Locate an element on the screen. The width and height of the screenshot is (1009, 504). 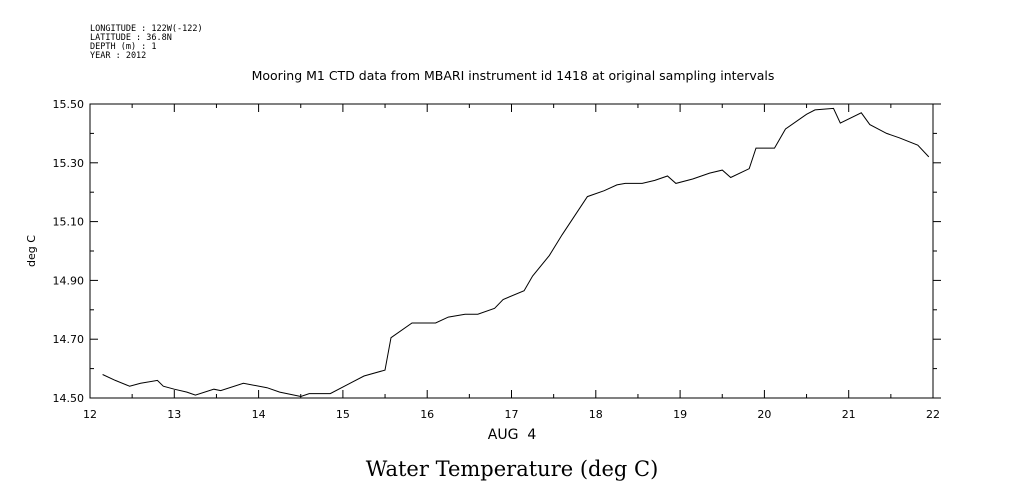
latitude-label: LATITUDE : 36.8N is located at coordinates (131, 38).